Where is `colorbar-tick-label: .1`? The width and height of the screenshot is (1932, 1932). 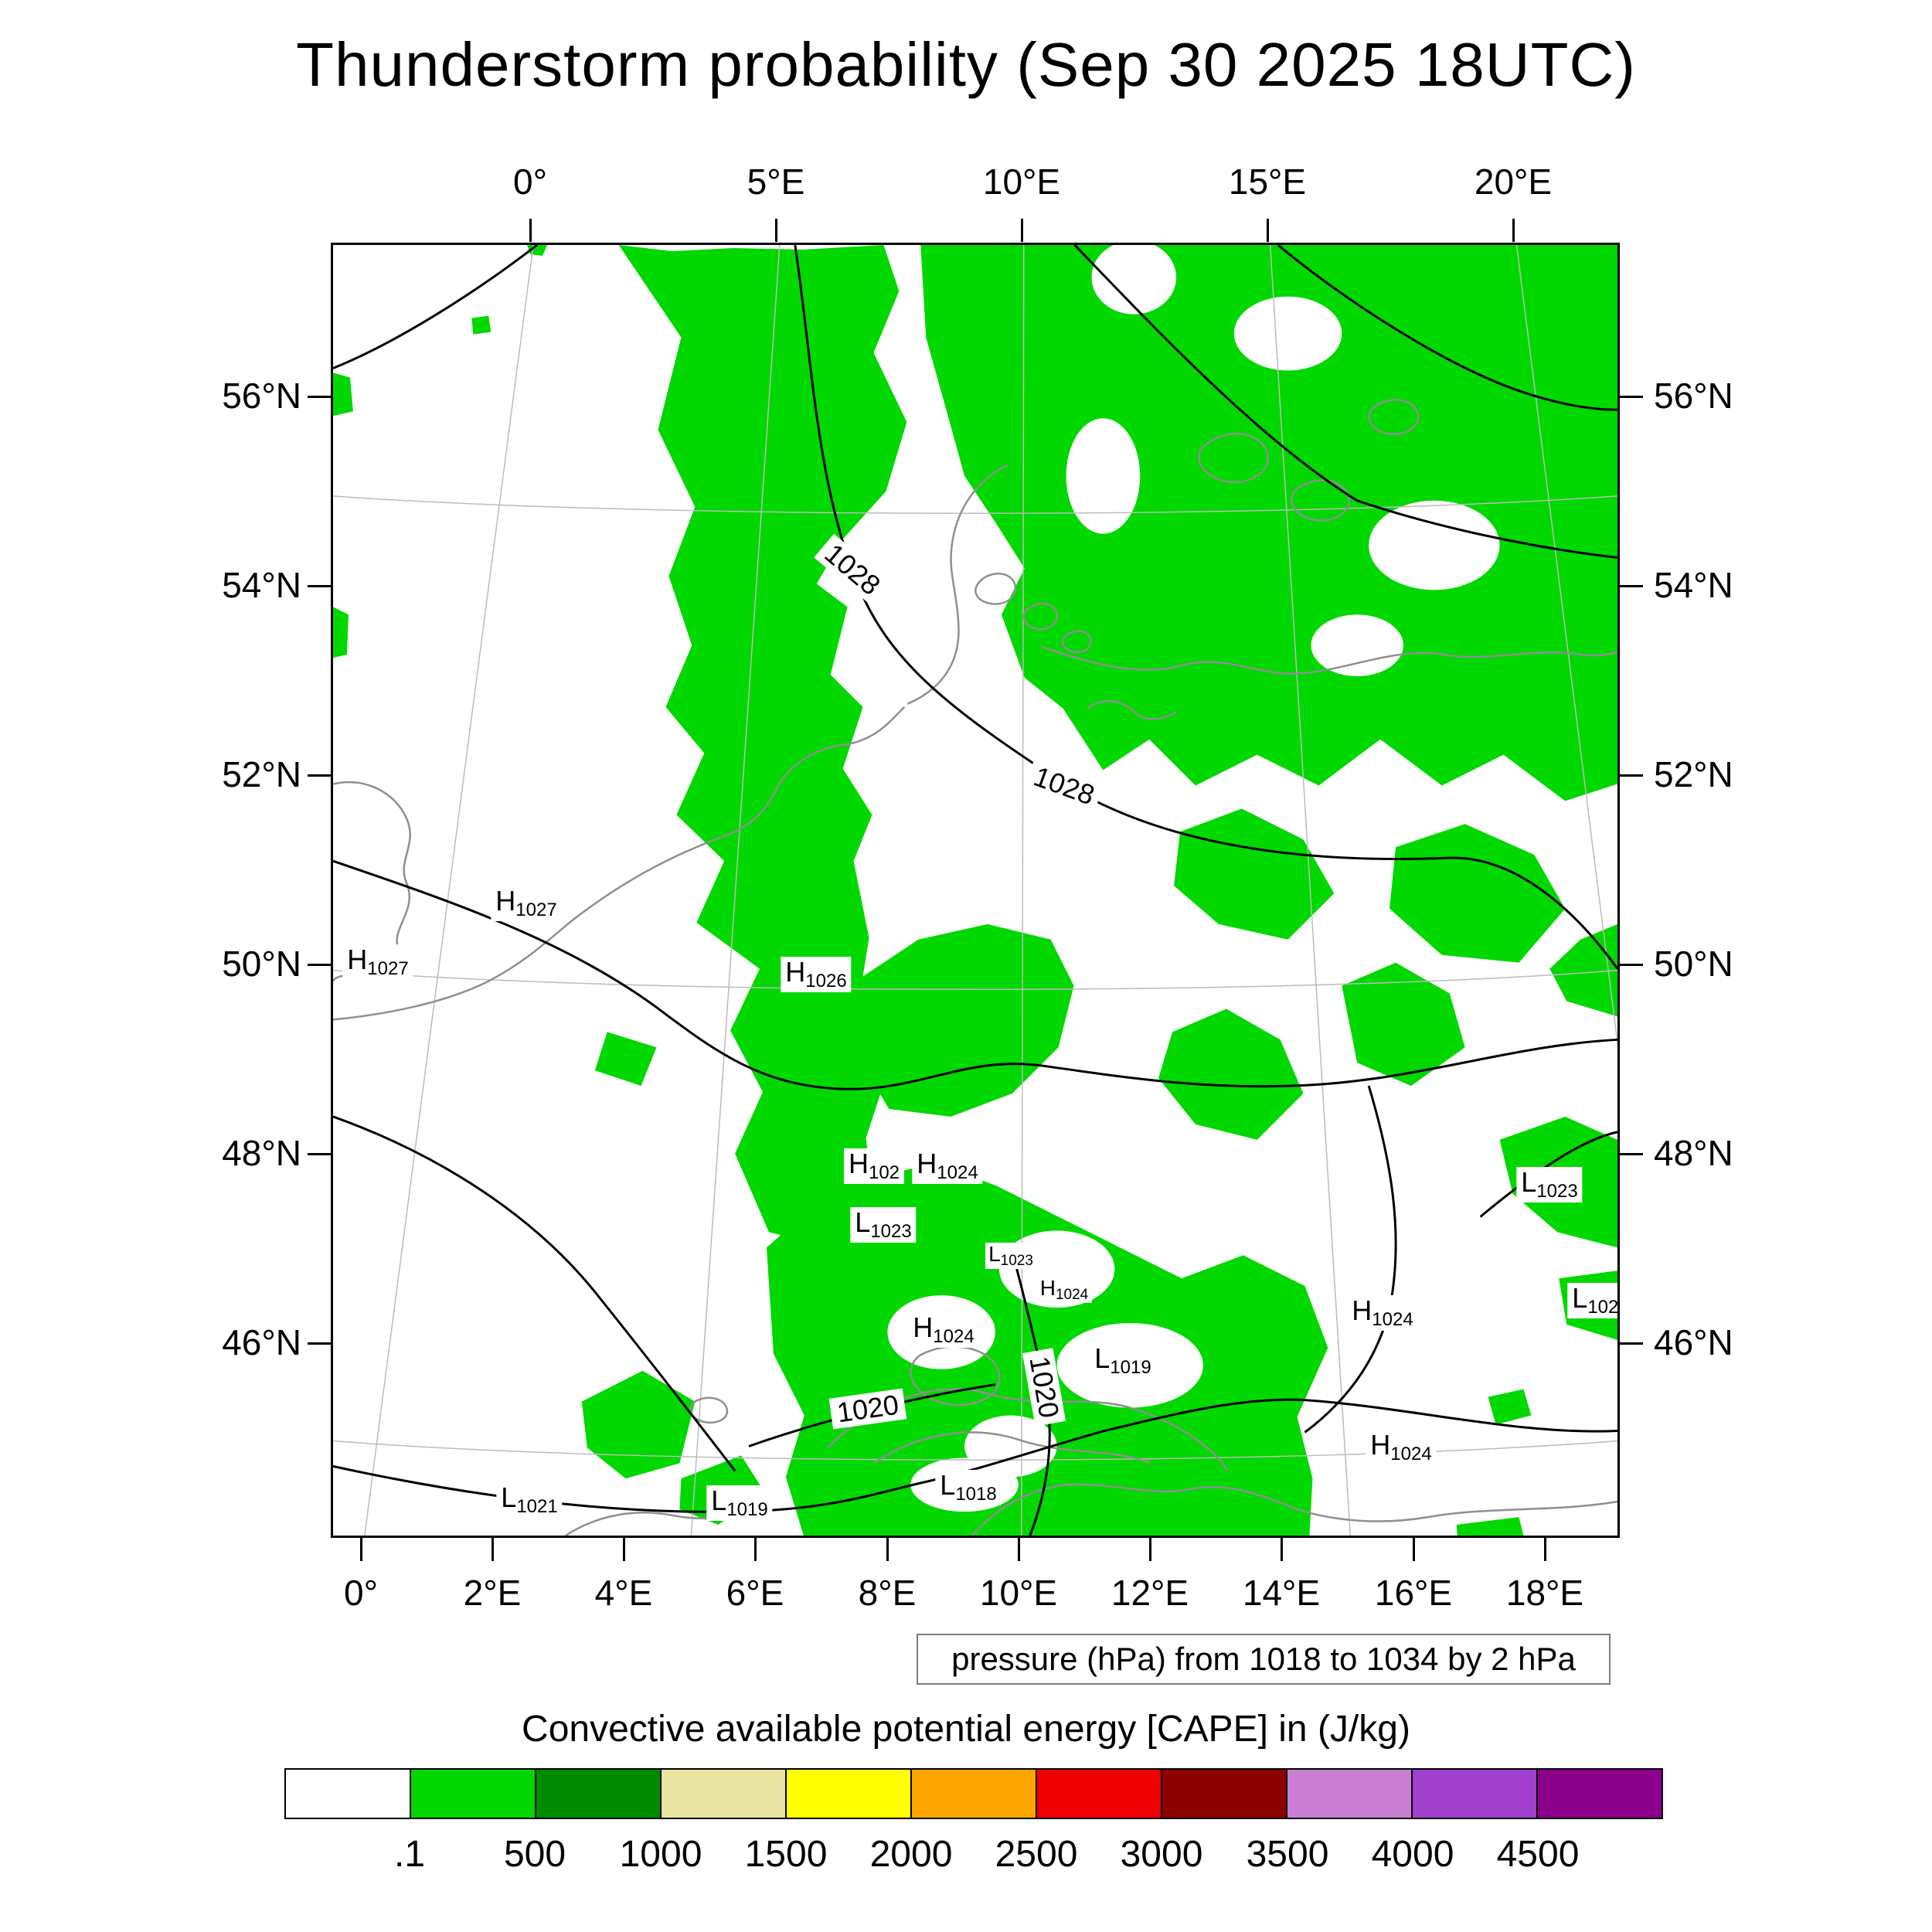
colorbar-tick-label: .1 is located at coordinates (410, 1855).